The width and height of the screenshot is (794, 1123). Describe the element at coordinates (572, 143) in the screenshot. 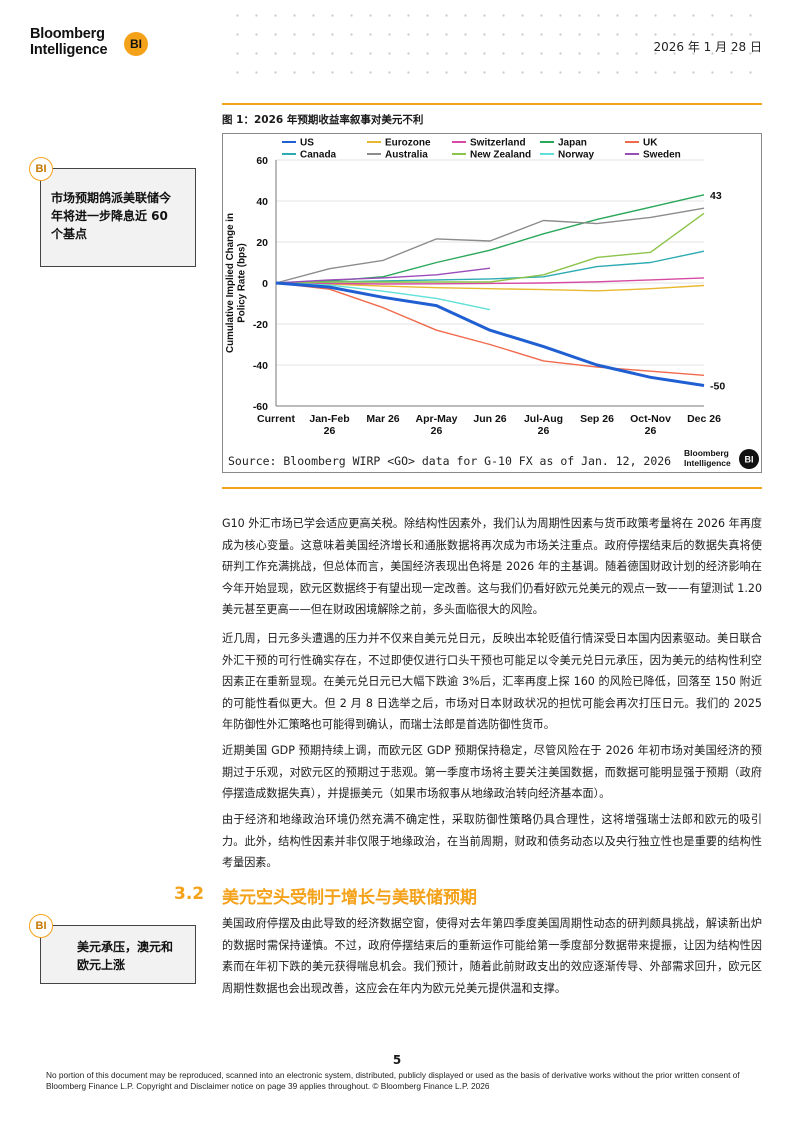

I see `legend-label: Japan` at that location.